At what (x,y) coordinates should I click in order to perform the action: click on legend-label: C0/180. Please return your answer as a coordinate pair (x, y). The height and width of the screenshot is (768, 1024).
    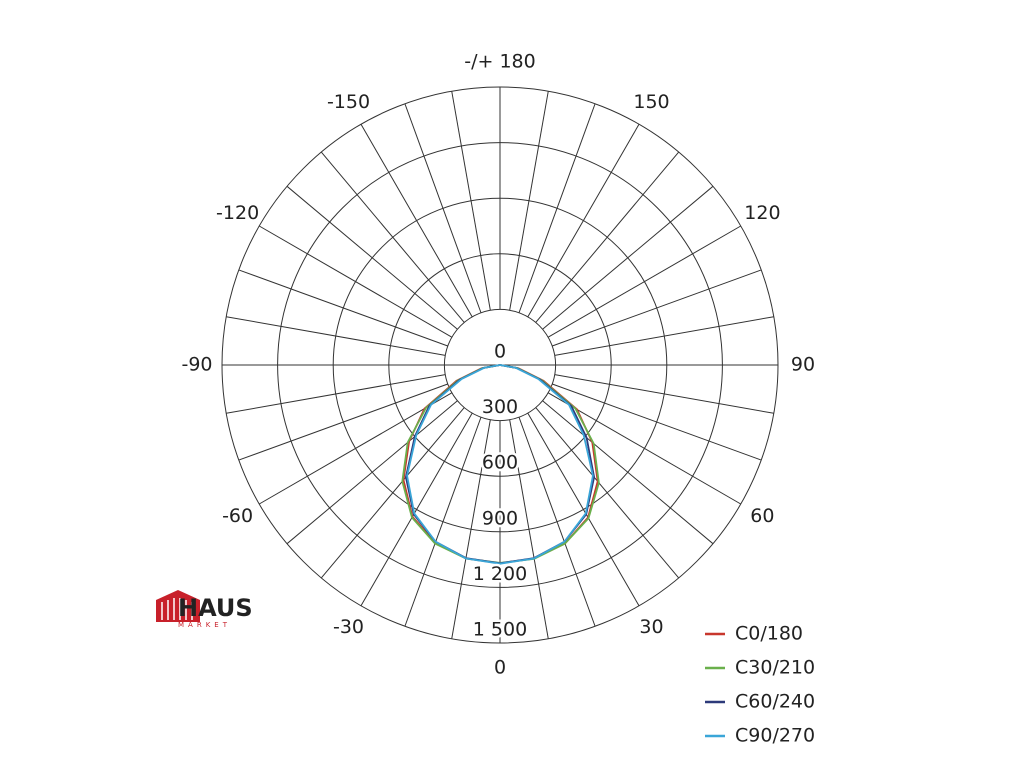
    Looking at the image, I should click on (769, 634).